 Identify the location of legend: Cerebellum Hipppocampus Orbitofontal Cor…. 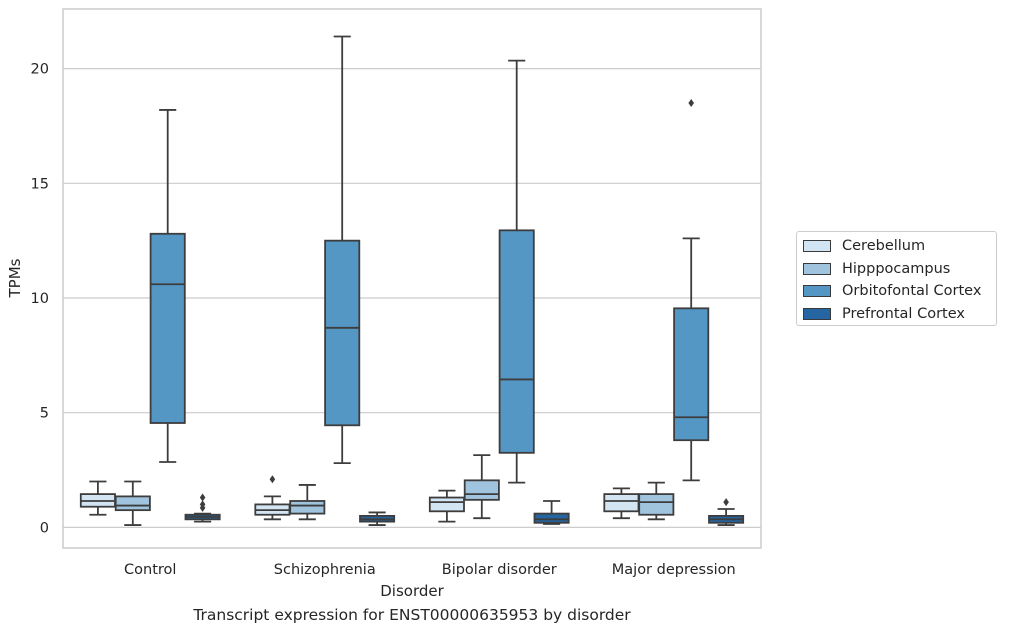
(896, 278).